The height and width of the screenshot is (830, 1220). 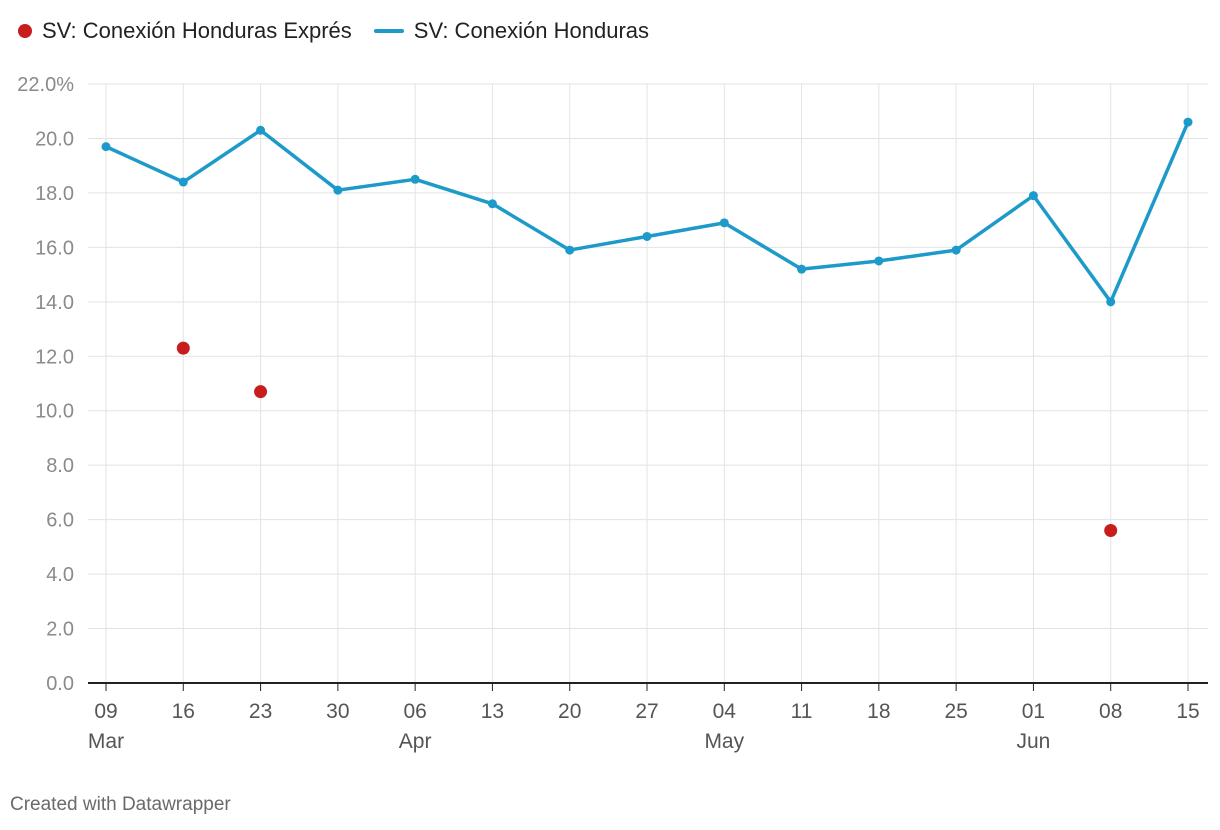 I want to click on x-month-label: May, so click(x=724, y=741).